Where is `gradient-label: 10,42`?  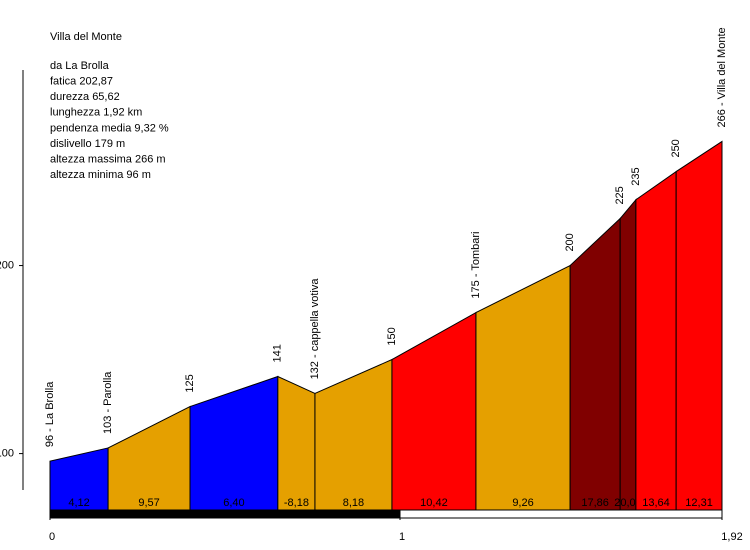
gradient-label: 10,42 is located at coordinates (434, 503).